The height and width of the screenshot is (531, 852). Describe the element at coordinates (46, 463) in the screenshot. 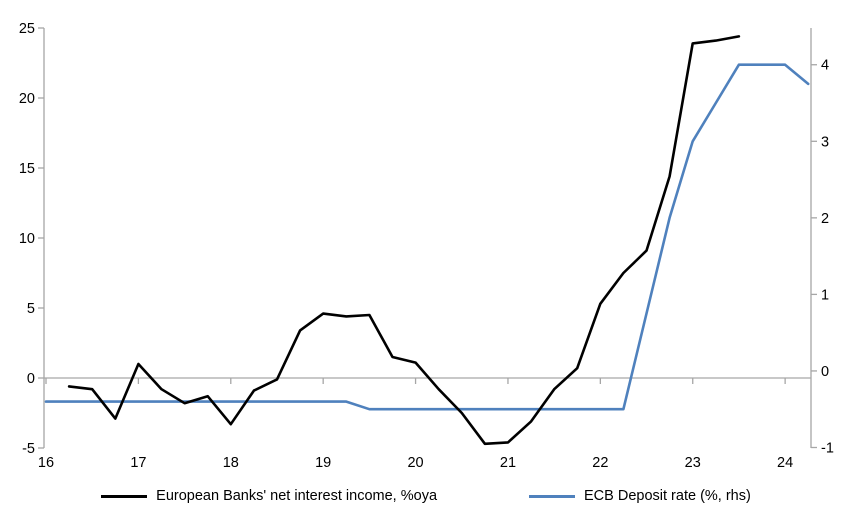

I see `x-axis-label: 16` at that location.